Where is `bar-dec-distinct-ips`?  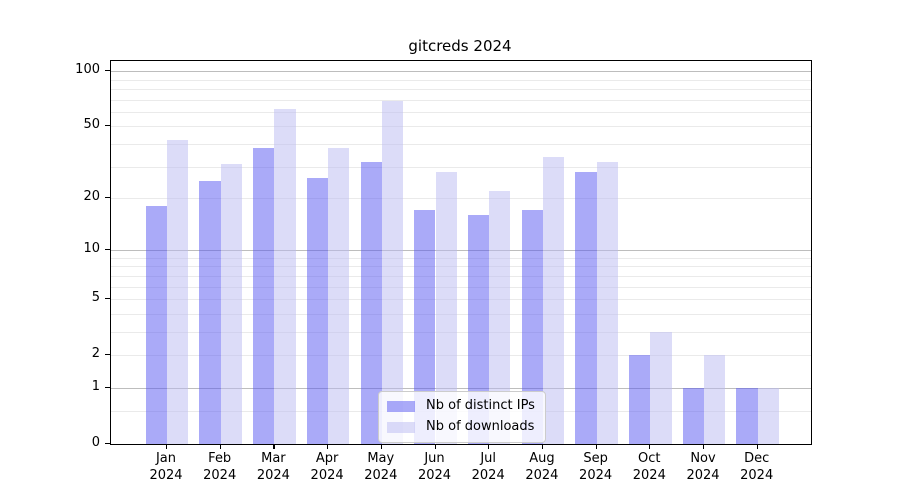
bar-dec-distinct-ips is located at coordinates (747, 416).